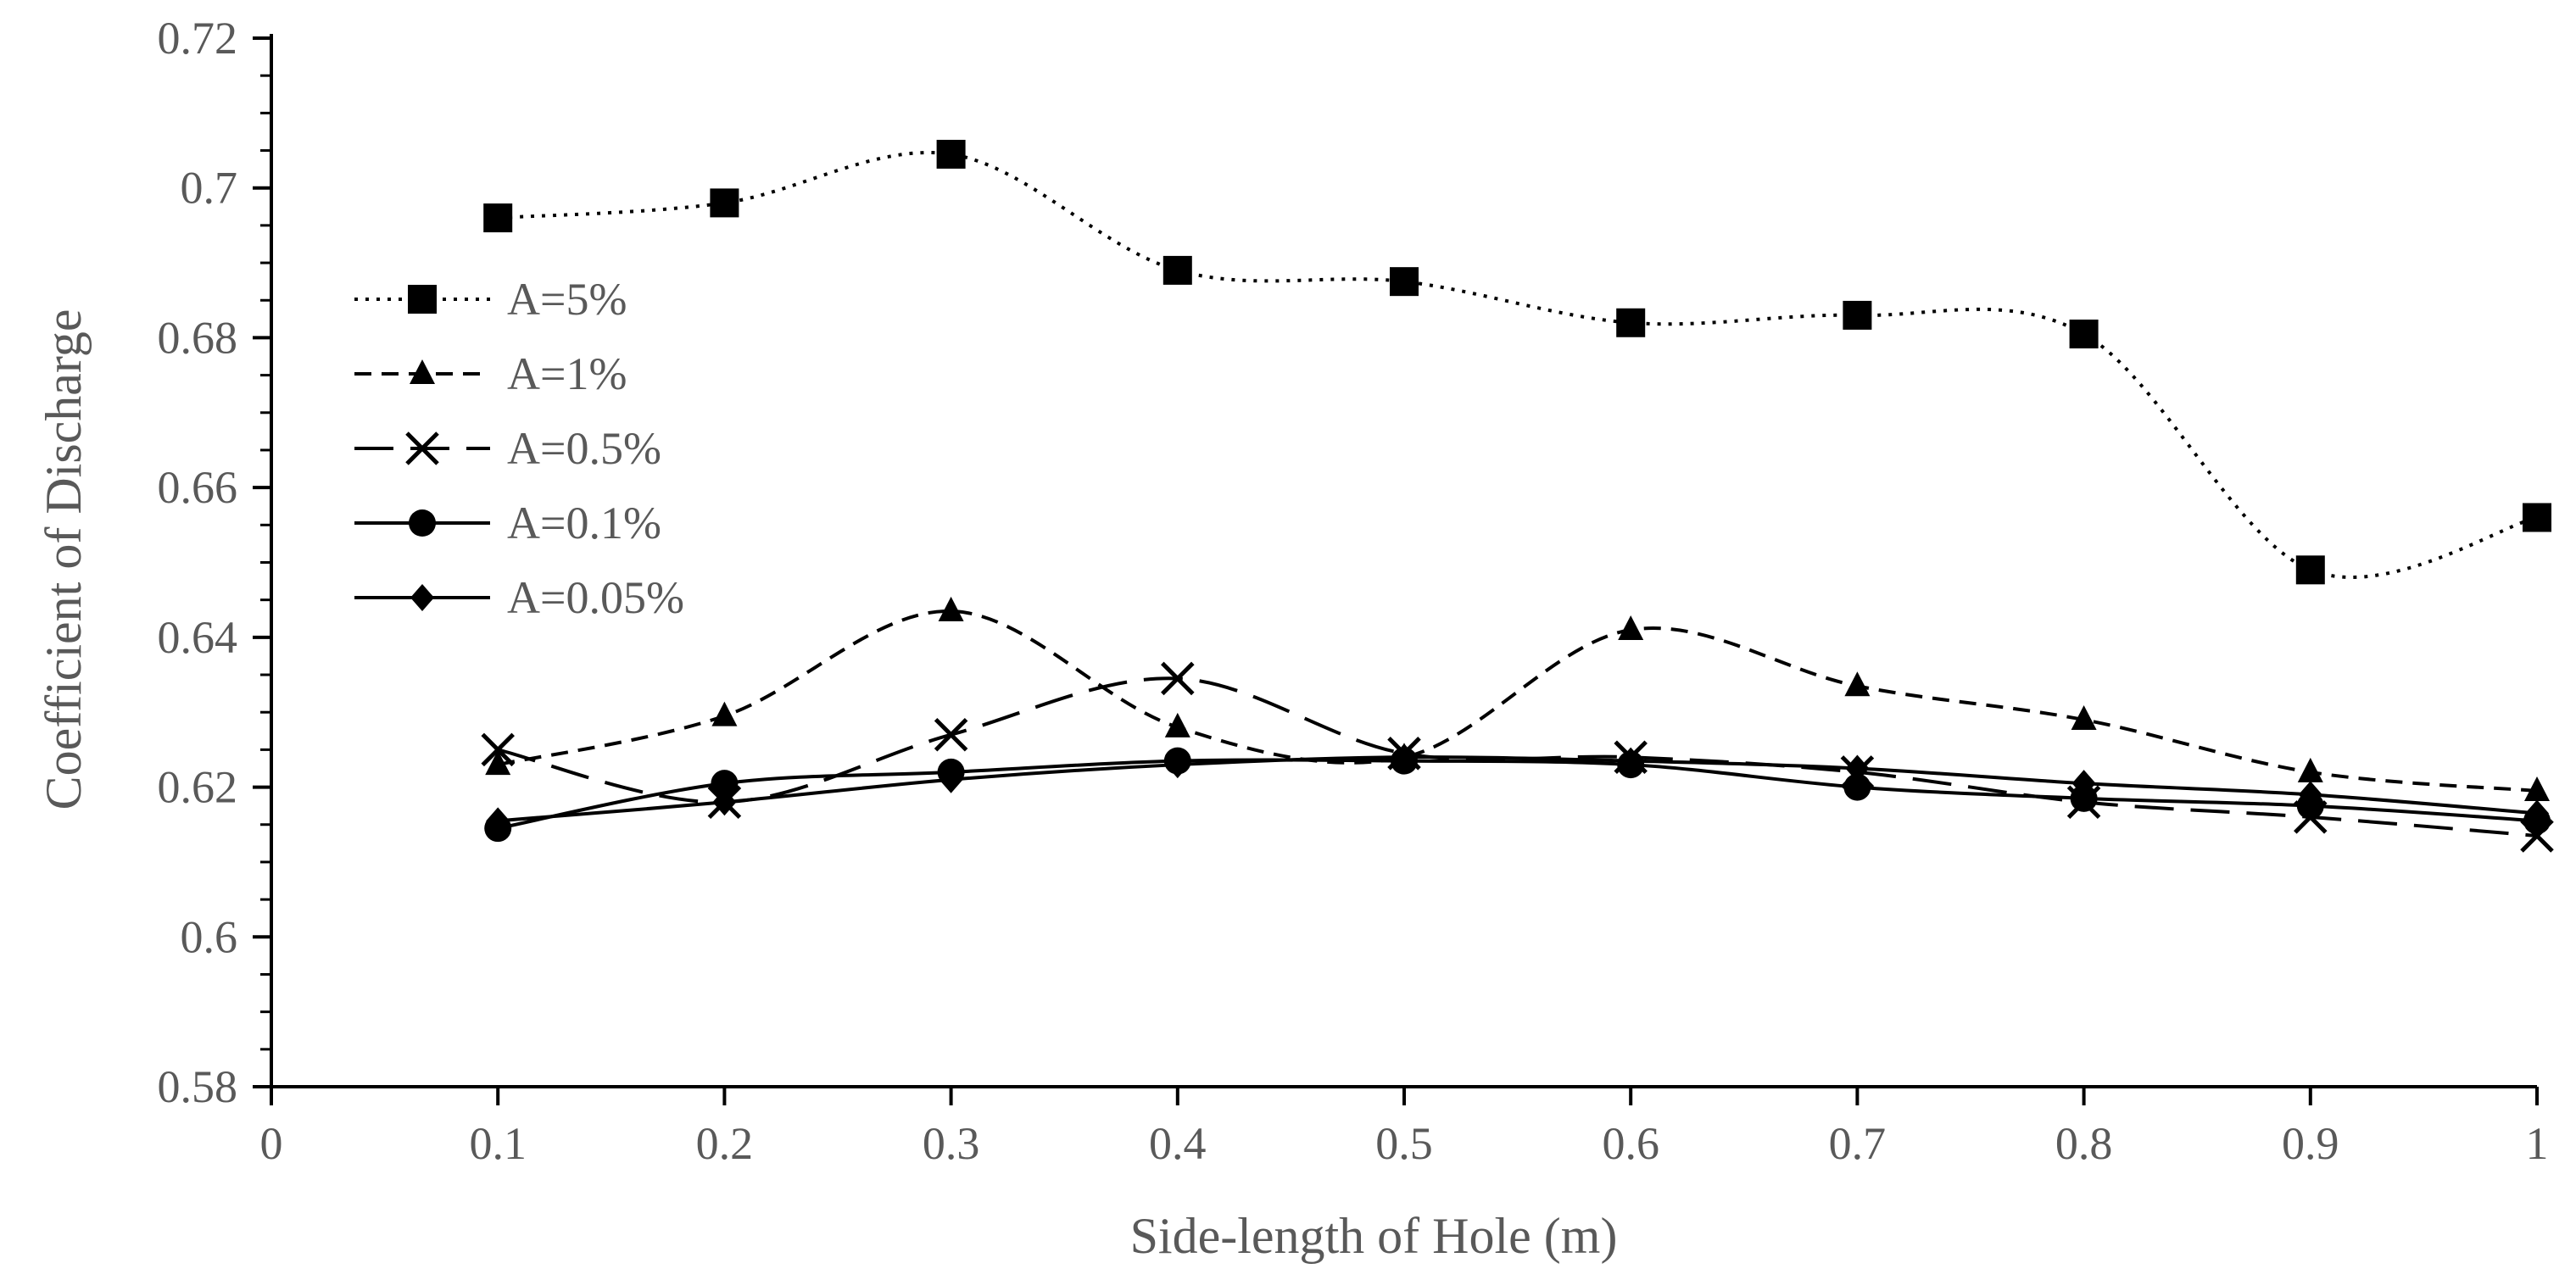 The height and width of the screenshot is (1280, 2576). Describe the element at coordinates (198, 787) in the screenshot. I see `y-tick-label: 0.62` at that location.